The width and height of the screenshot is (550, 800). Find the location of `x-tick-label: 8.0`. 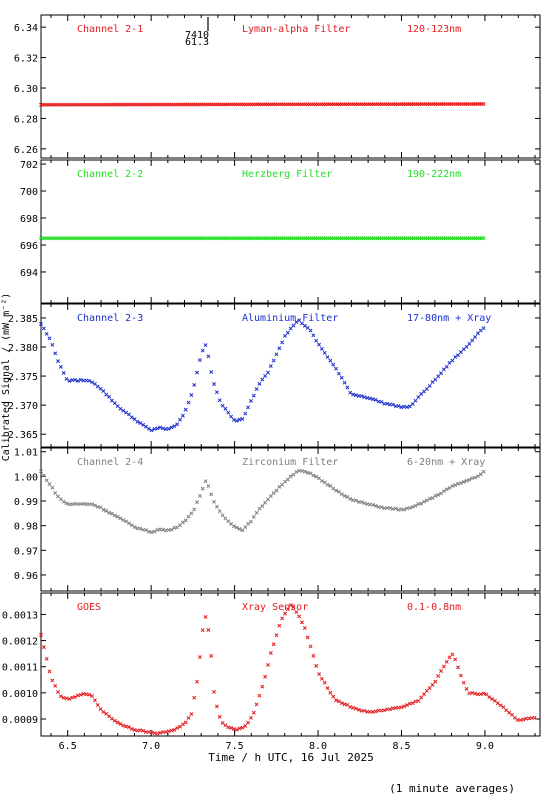

x-tick-label: 8.0 is located at coordinates (318, 746).